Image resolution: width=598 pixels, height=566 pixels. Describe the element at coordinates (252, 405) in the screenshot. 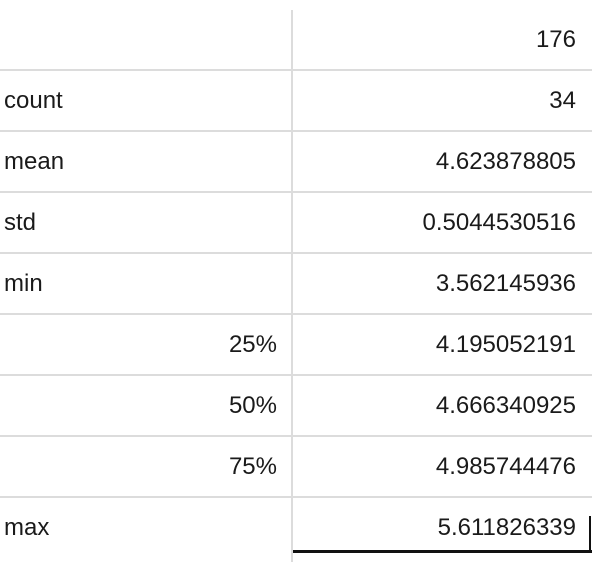

I see `row-label-50pct: 50%` at that location.